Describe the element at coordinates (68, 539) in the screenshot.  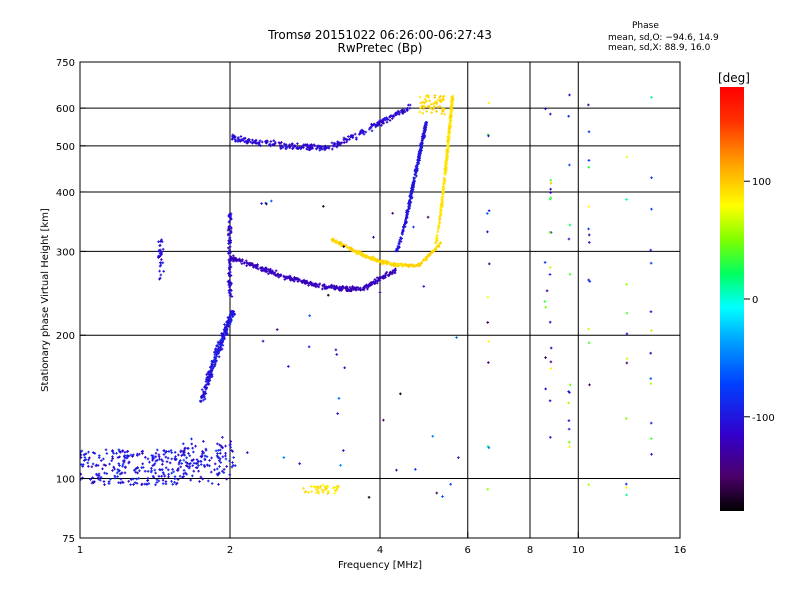
I see `y-tick-label: 75` at that location.